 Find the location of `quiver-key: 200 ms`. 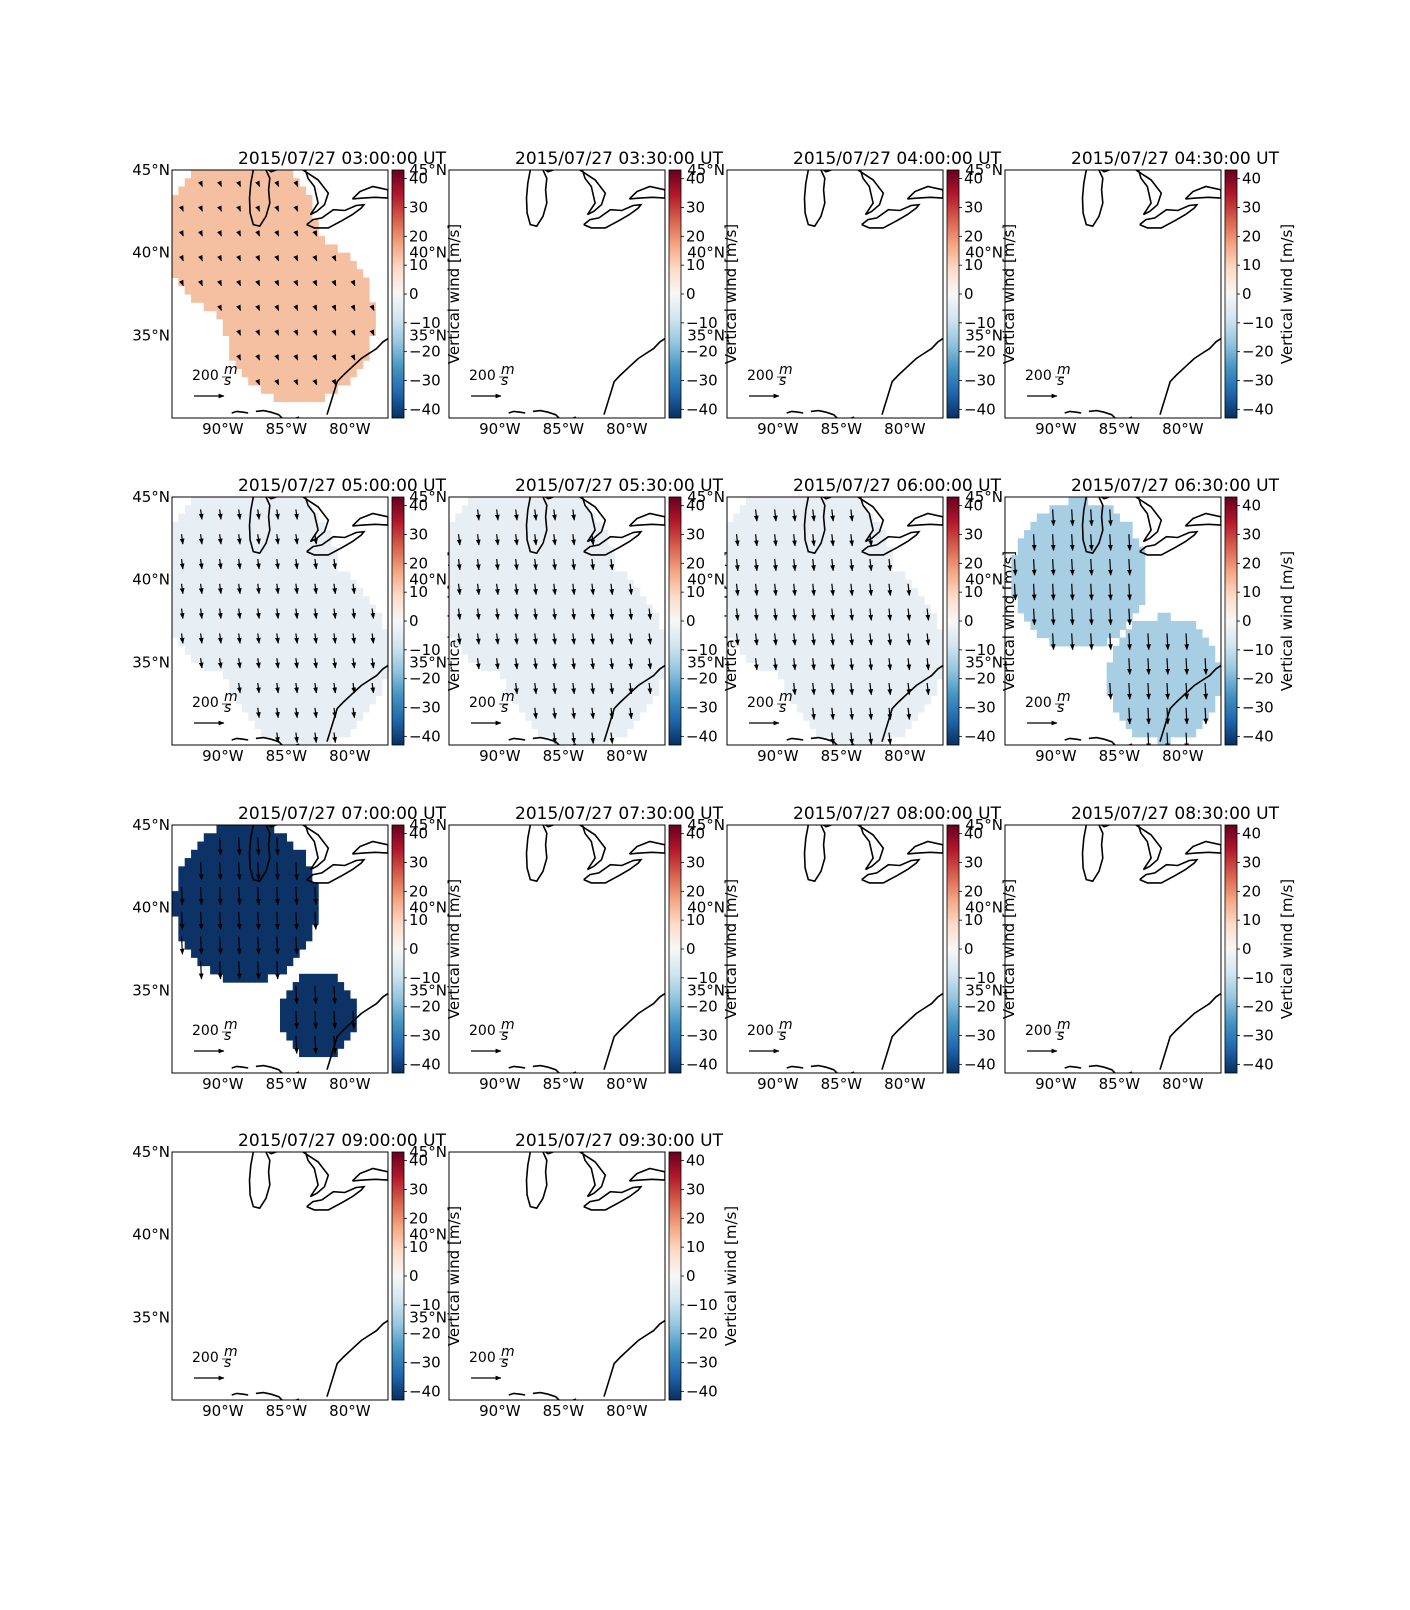

quiver-key: 200 ms is located at coordinates (492, 380).